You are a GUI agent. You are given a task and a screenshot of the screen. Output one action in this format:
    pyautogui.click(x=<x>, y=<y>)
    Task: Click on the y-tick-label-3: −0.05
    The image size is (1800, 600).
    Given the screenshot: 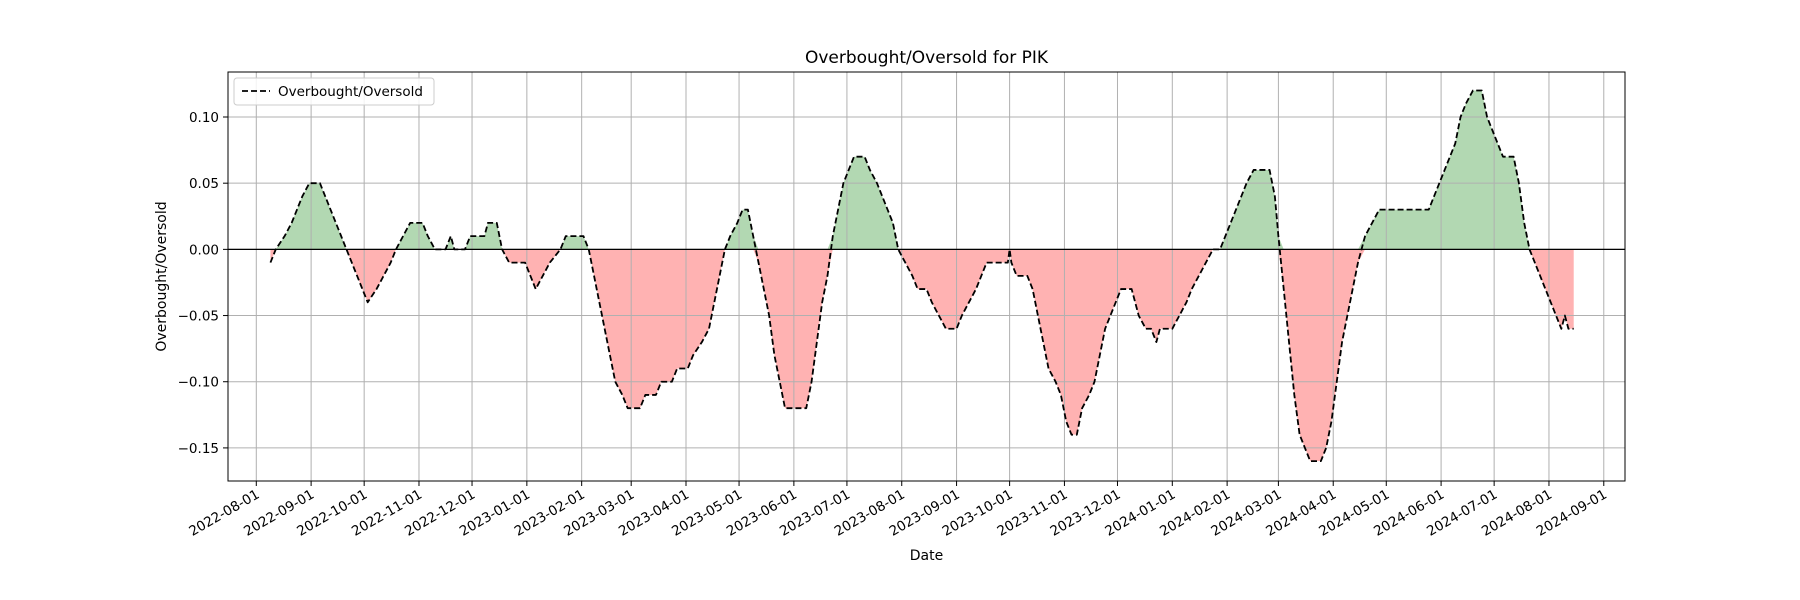 What is the action you would take?
    pyautogui.click(x=198, y=317)
    